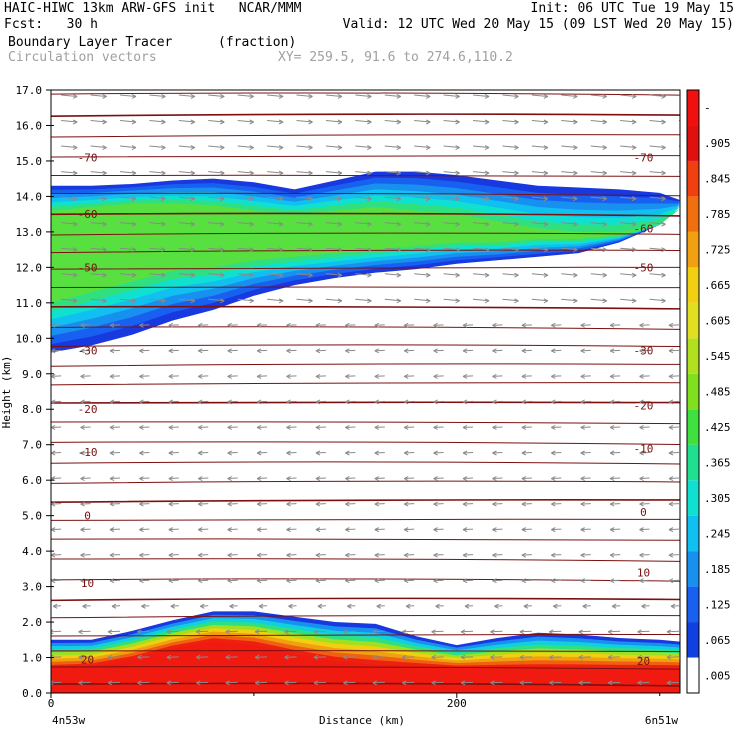 This screenshot has width=740, height=740. What do you see at coordinates (365, 253) in the screenshot?
I see `upper-tracer-core` at bounding box center [365, 253].